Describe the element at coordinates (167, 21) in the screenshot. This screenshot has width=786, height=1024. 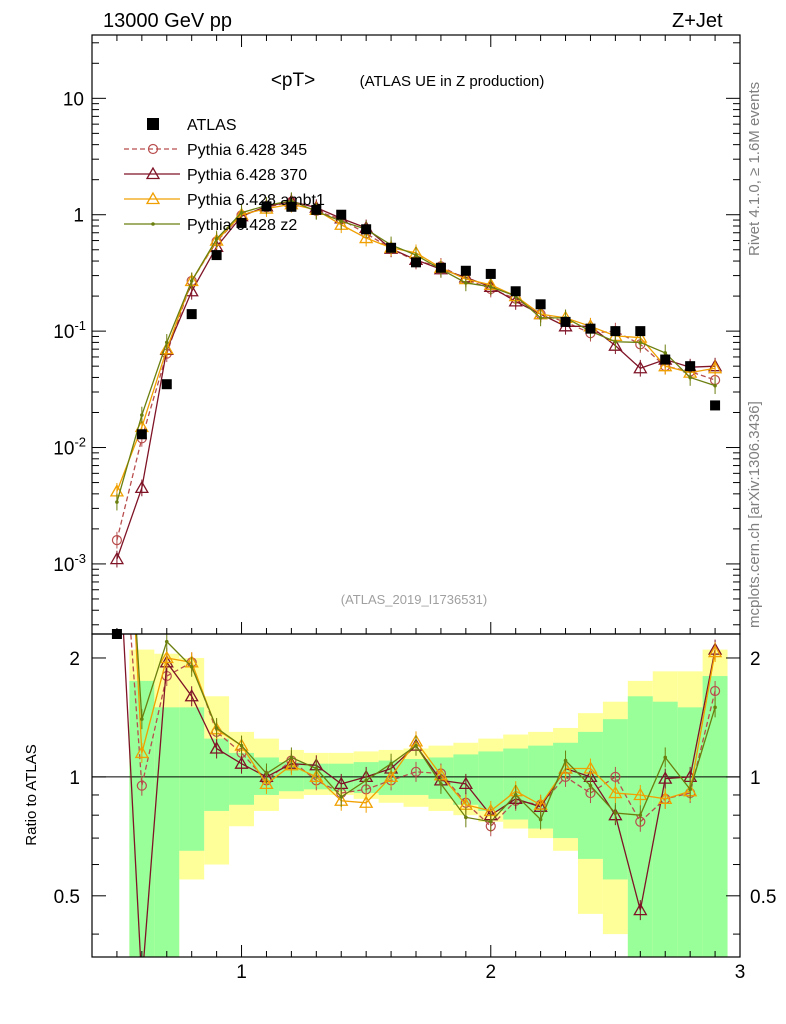
I see `header-energy-label: 13000 GeV pp` at that location.